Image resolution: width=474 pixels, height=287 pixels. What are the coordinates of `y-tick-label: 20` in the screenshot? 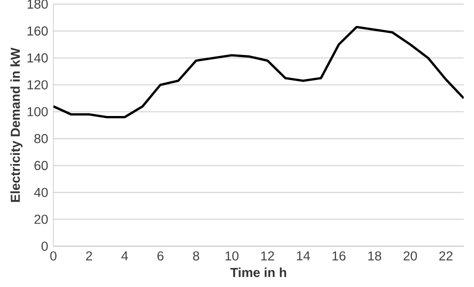 It's located at (41, 219).